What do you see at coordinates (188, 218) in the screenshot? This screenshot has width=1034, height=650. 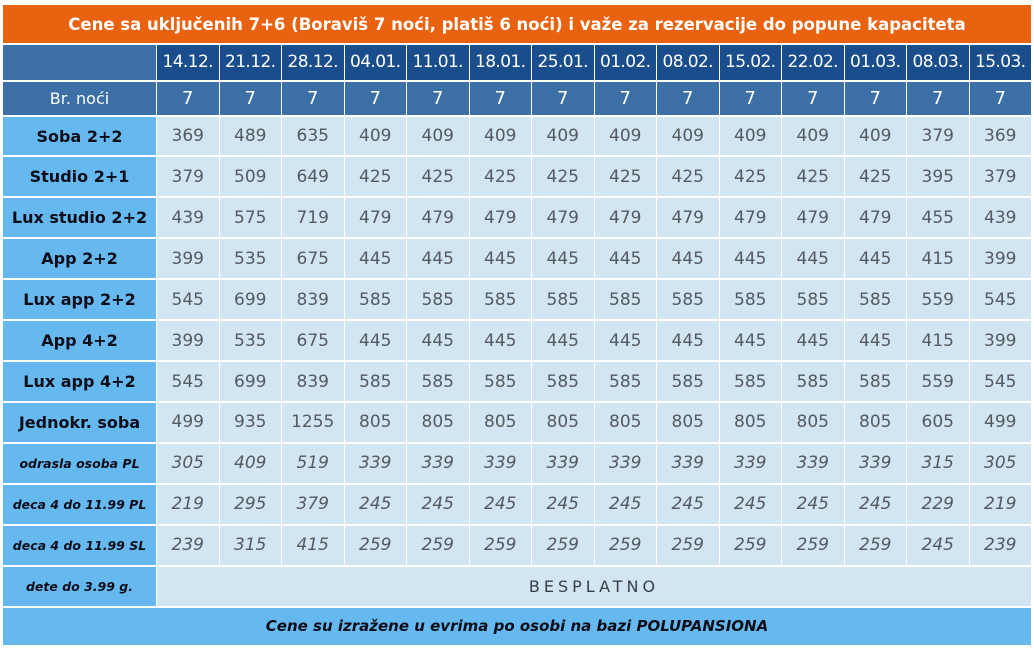 I see `price-cell: 439` at bounding box center [188, 218].